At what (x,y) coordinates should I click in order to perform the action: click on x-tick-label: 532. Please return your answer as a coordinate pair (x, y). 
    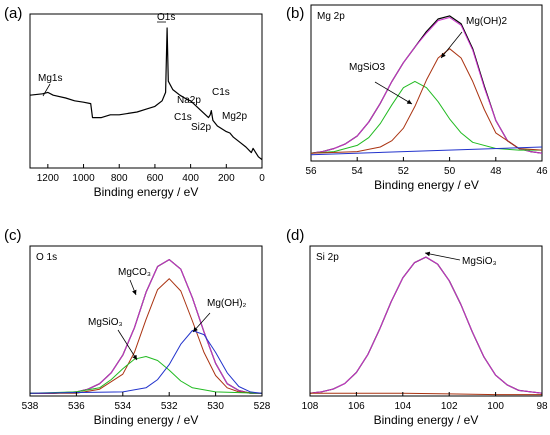
    Looking at the image, I should click on (169, 406).